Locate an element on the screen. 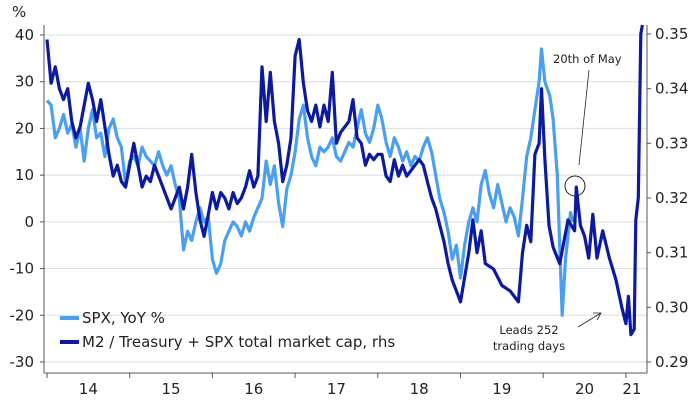  annotation-leads-arrow is located at coordinates (589, 320).